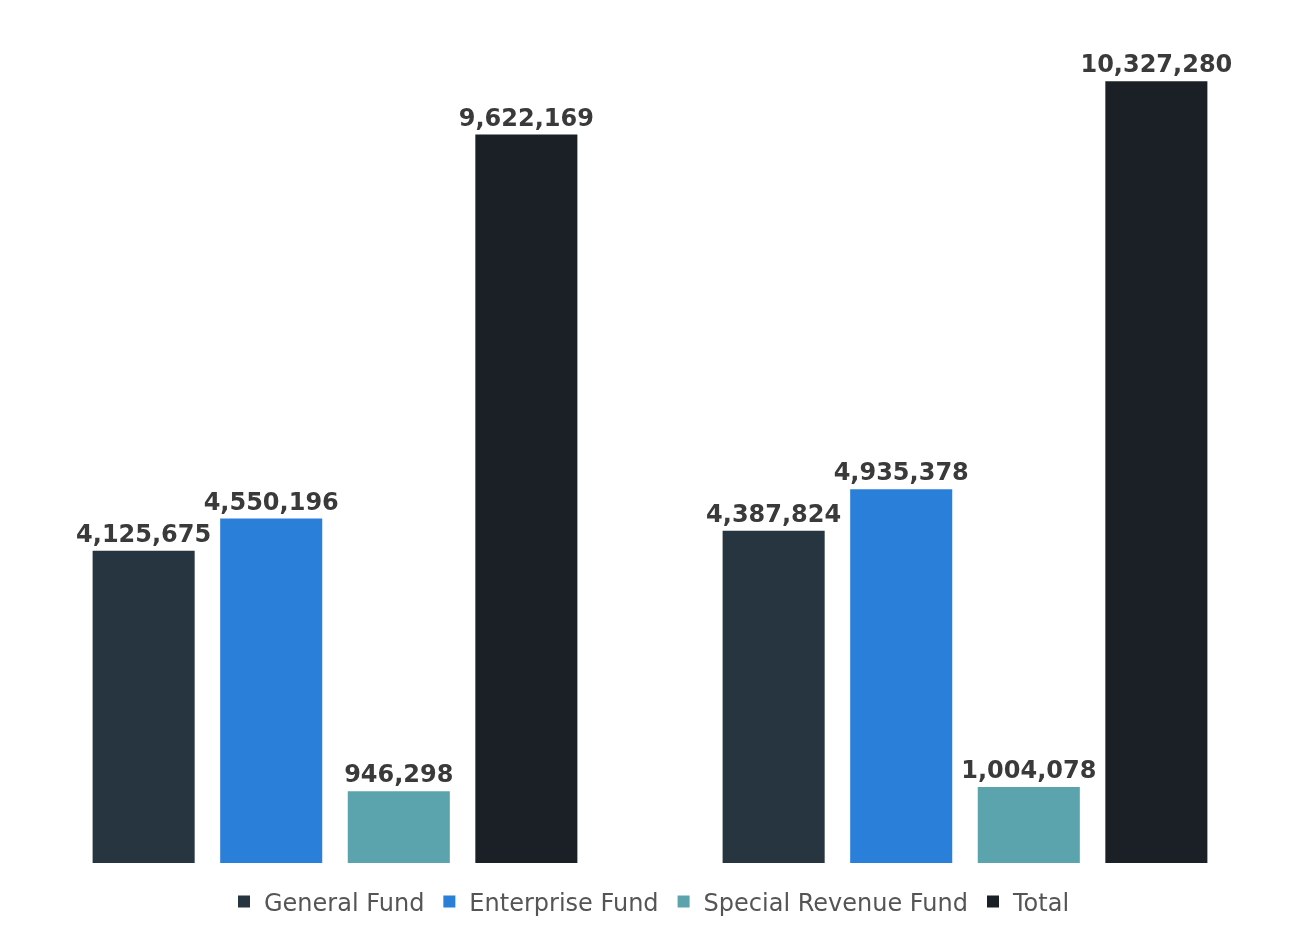 This screenshot has height=938, width=1314. What do you see at coordinates (271, 501) in the screenshot?
I see `data-label: 4,550,196` at bounding box center [271, 501].